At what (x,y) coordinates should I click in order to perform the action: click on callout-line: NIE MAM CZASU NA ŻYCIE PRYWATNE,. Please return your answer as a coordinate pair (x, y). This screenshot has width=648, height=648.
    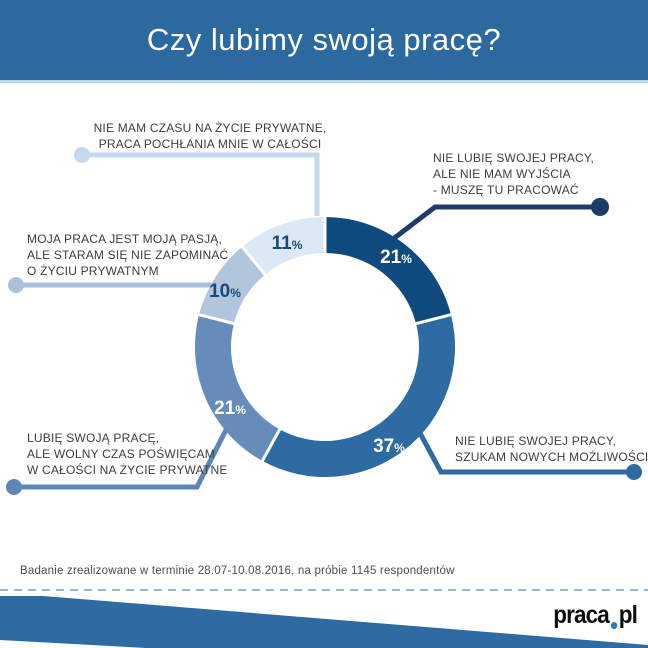
    Looking at the image, I should click on (210, 128).